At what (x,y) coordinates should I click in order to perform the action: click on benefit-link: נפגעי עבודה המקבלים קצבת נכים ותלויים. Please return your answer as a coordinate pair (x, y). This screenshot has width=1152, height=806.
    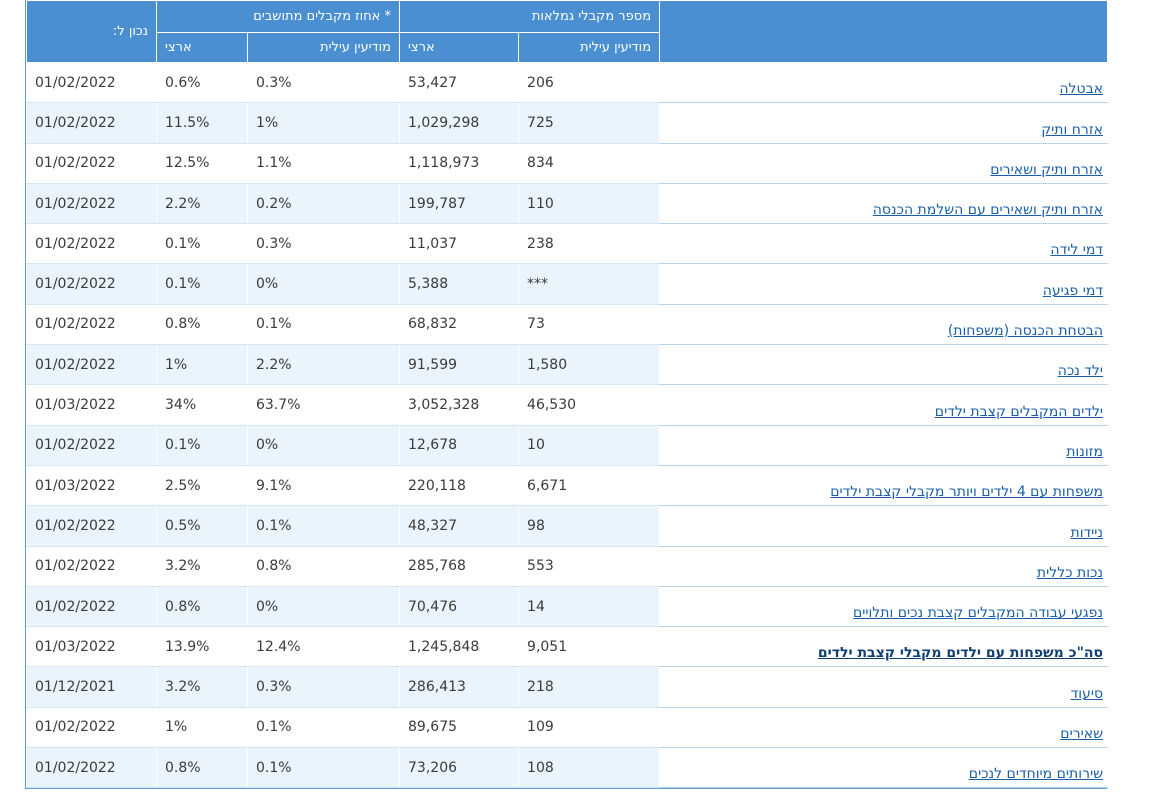
    Looking at the image, I should click on (978, 613).